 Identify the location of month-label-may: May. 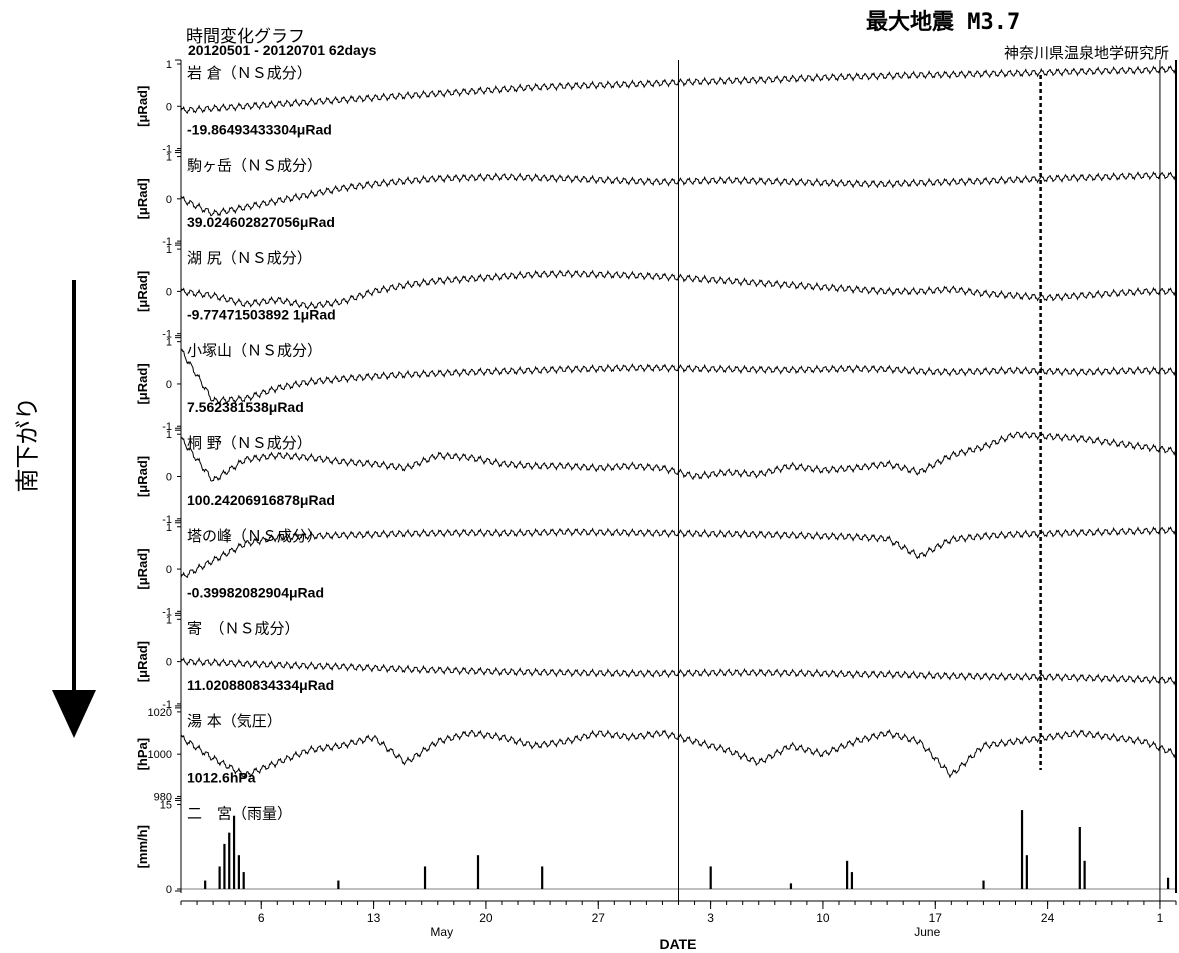
(441, 932).